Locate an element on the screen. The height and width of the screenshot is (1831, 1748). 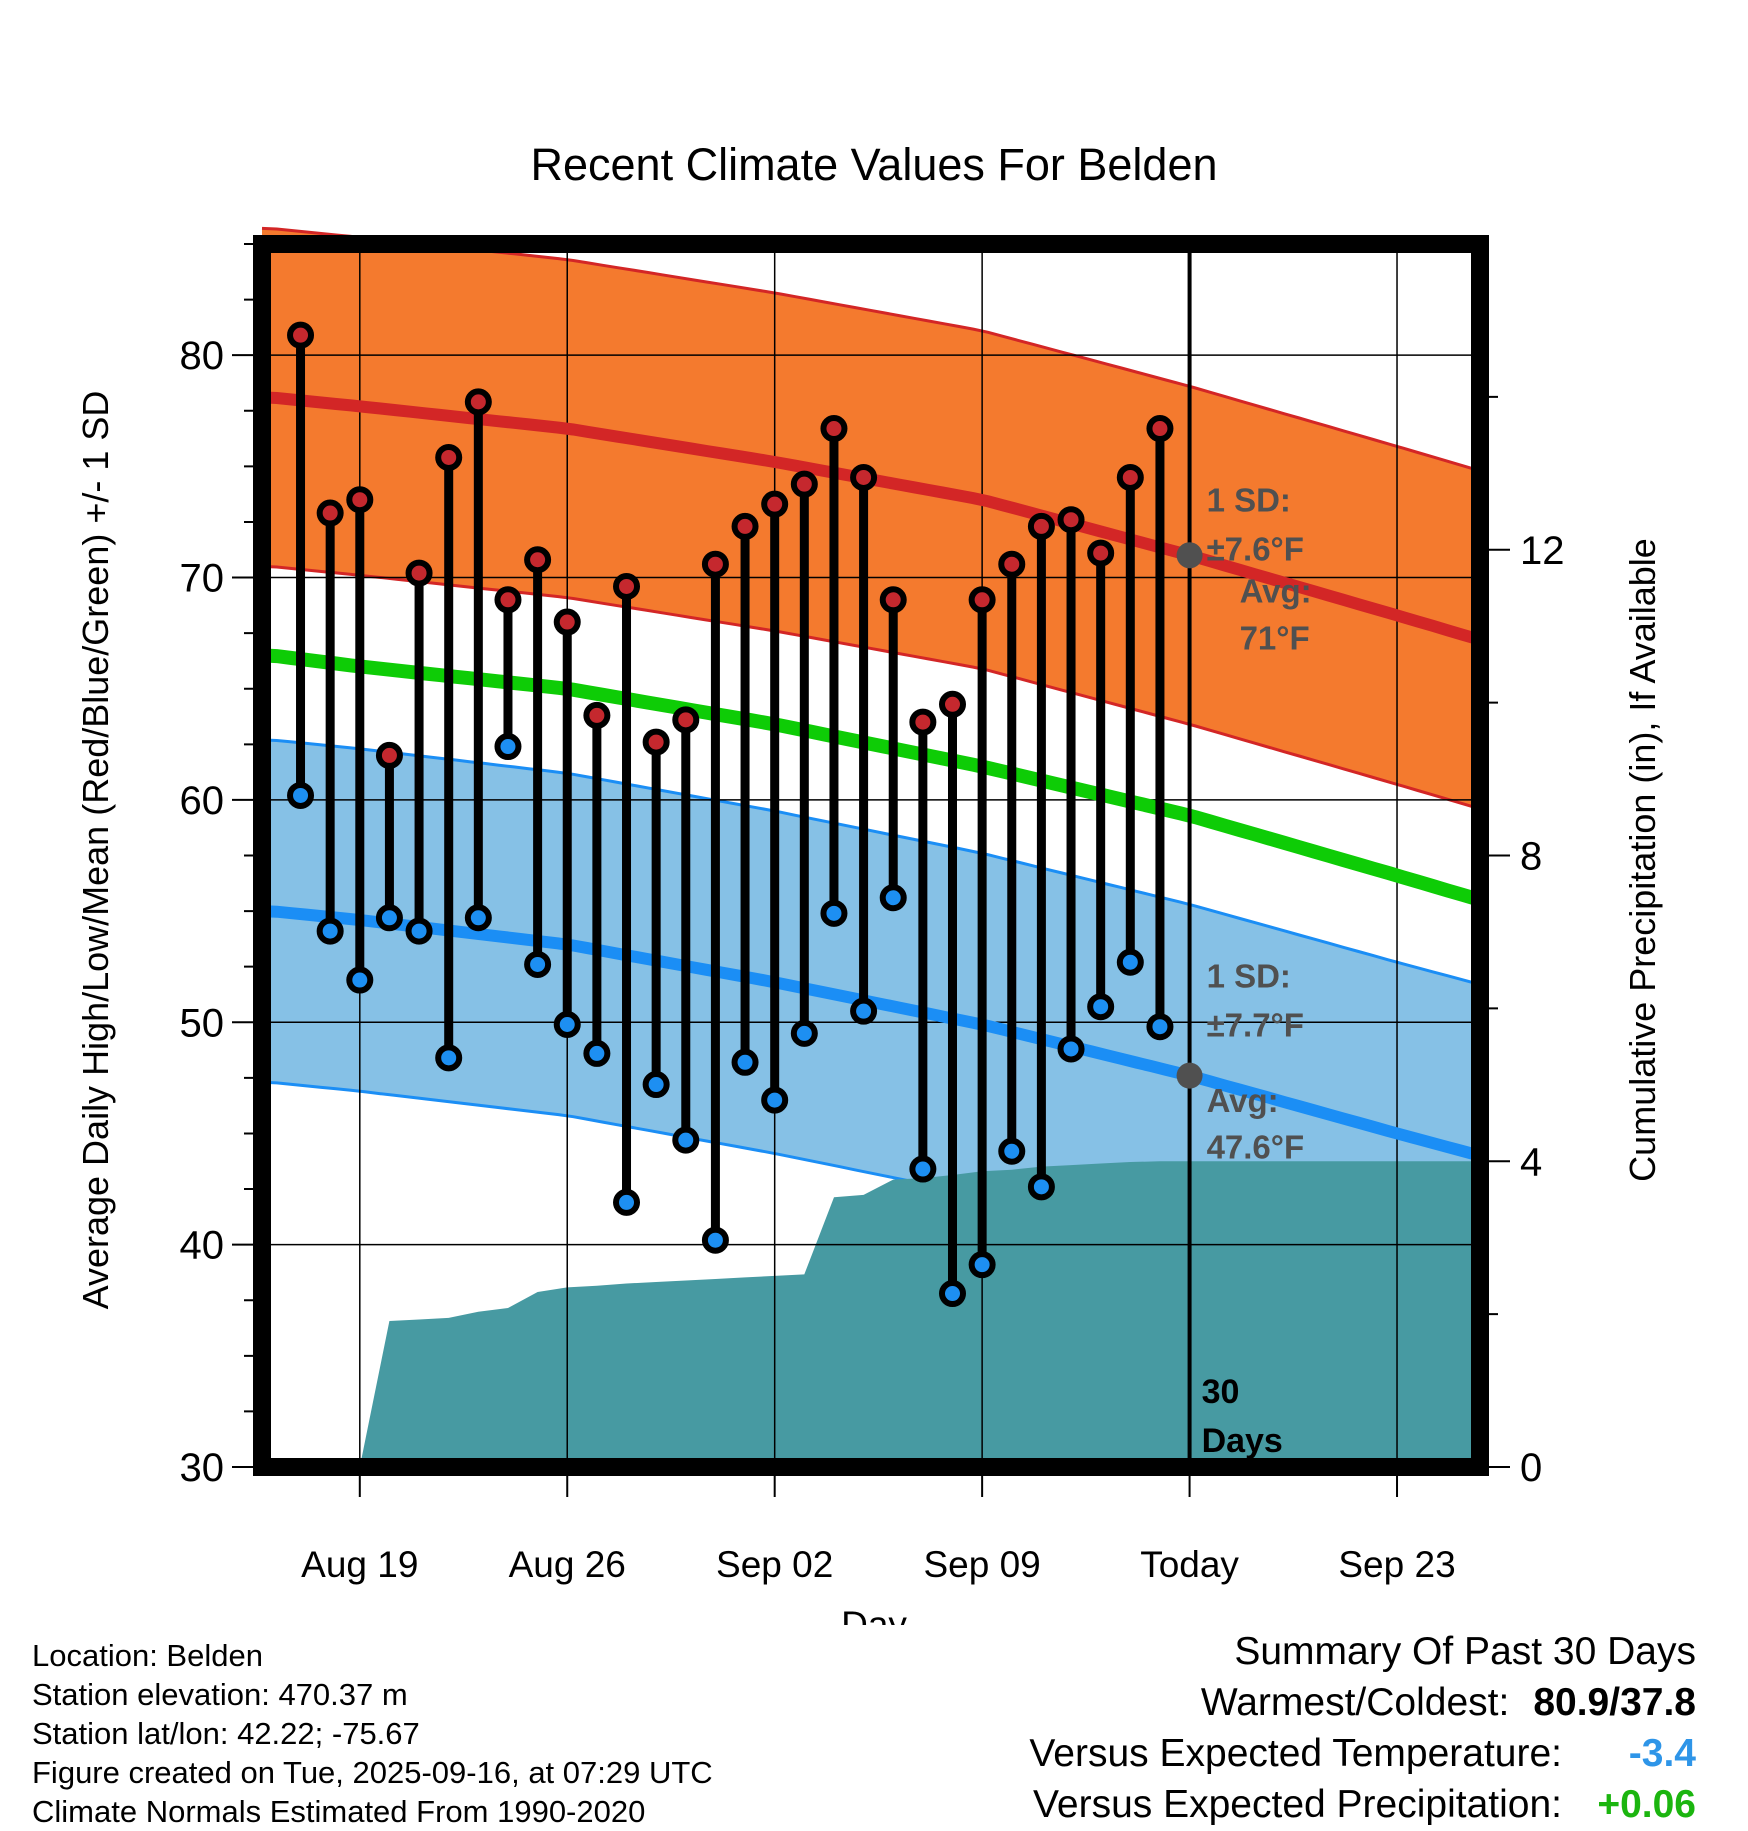
low-avg-point is located at coordinates (1189, 1075).